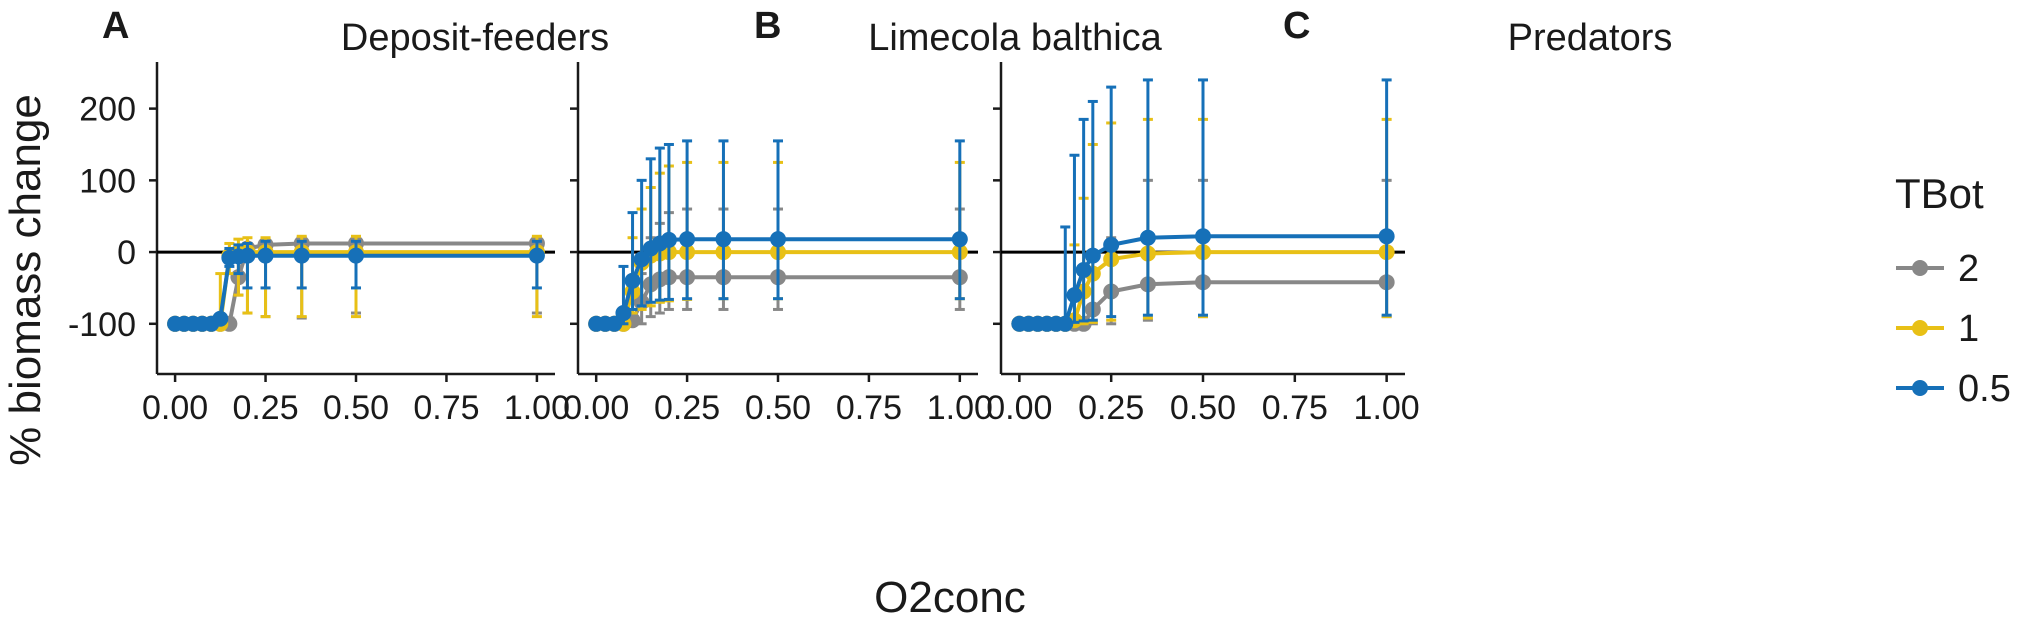 This screenshot has height=625, width=2032. What do you see at coordinates (1939, 193) in the screenshot?
I see `legend-title: TBot` at bounding box center [1939, 193].